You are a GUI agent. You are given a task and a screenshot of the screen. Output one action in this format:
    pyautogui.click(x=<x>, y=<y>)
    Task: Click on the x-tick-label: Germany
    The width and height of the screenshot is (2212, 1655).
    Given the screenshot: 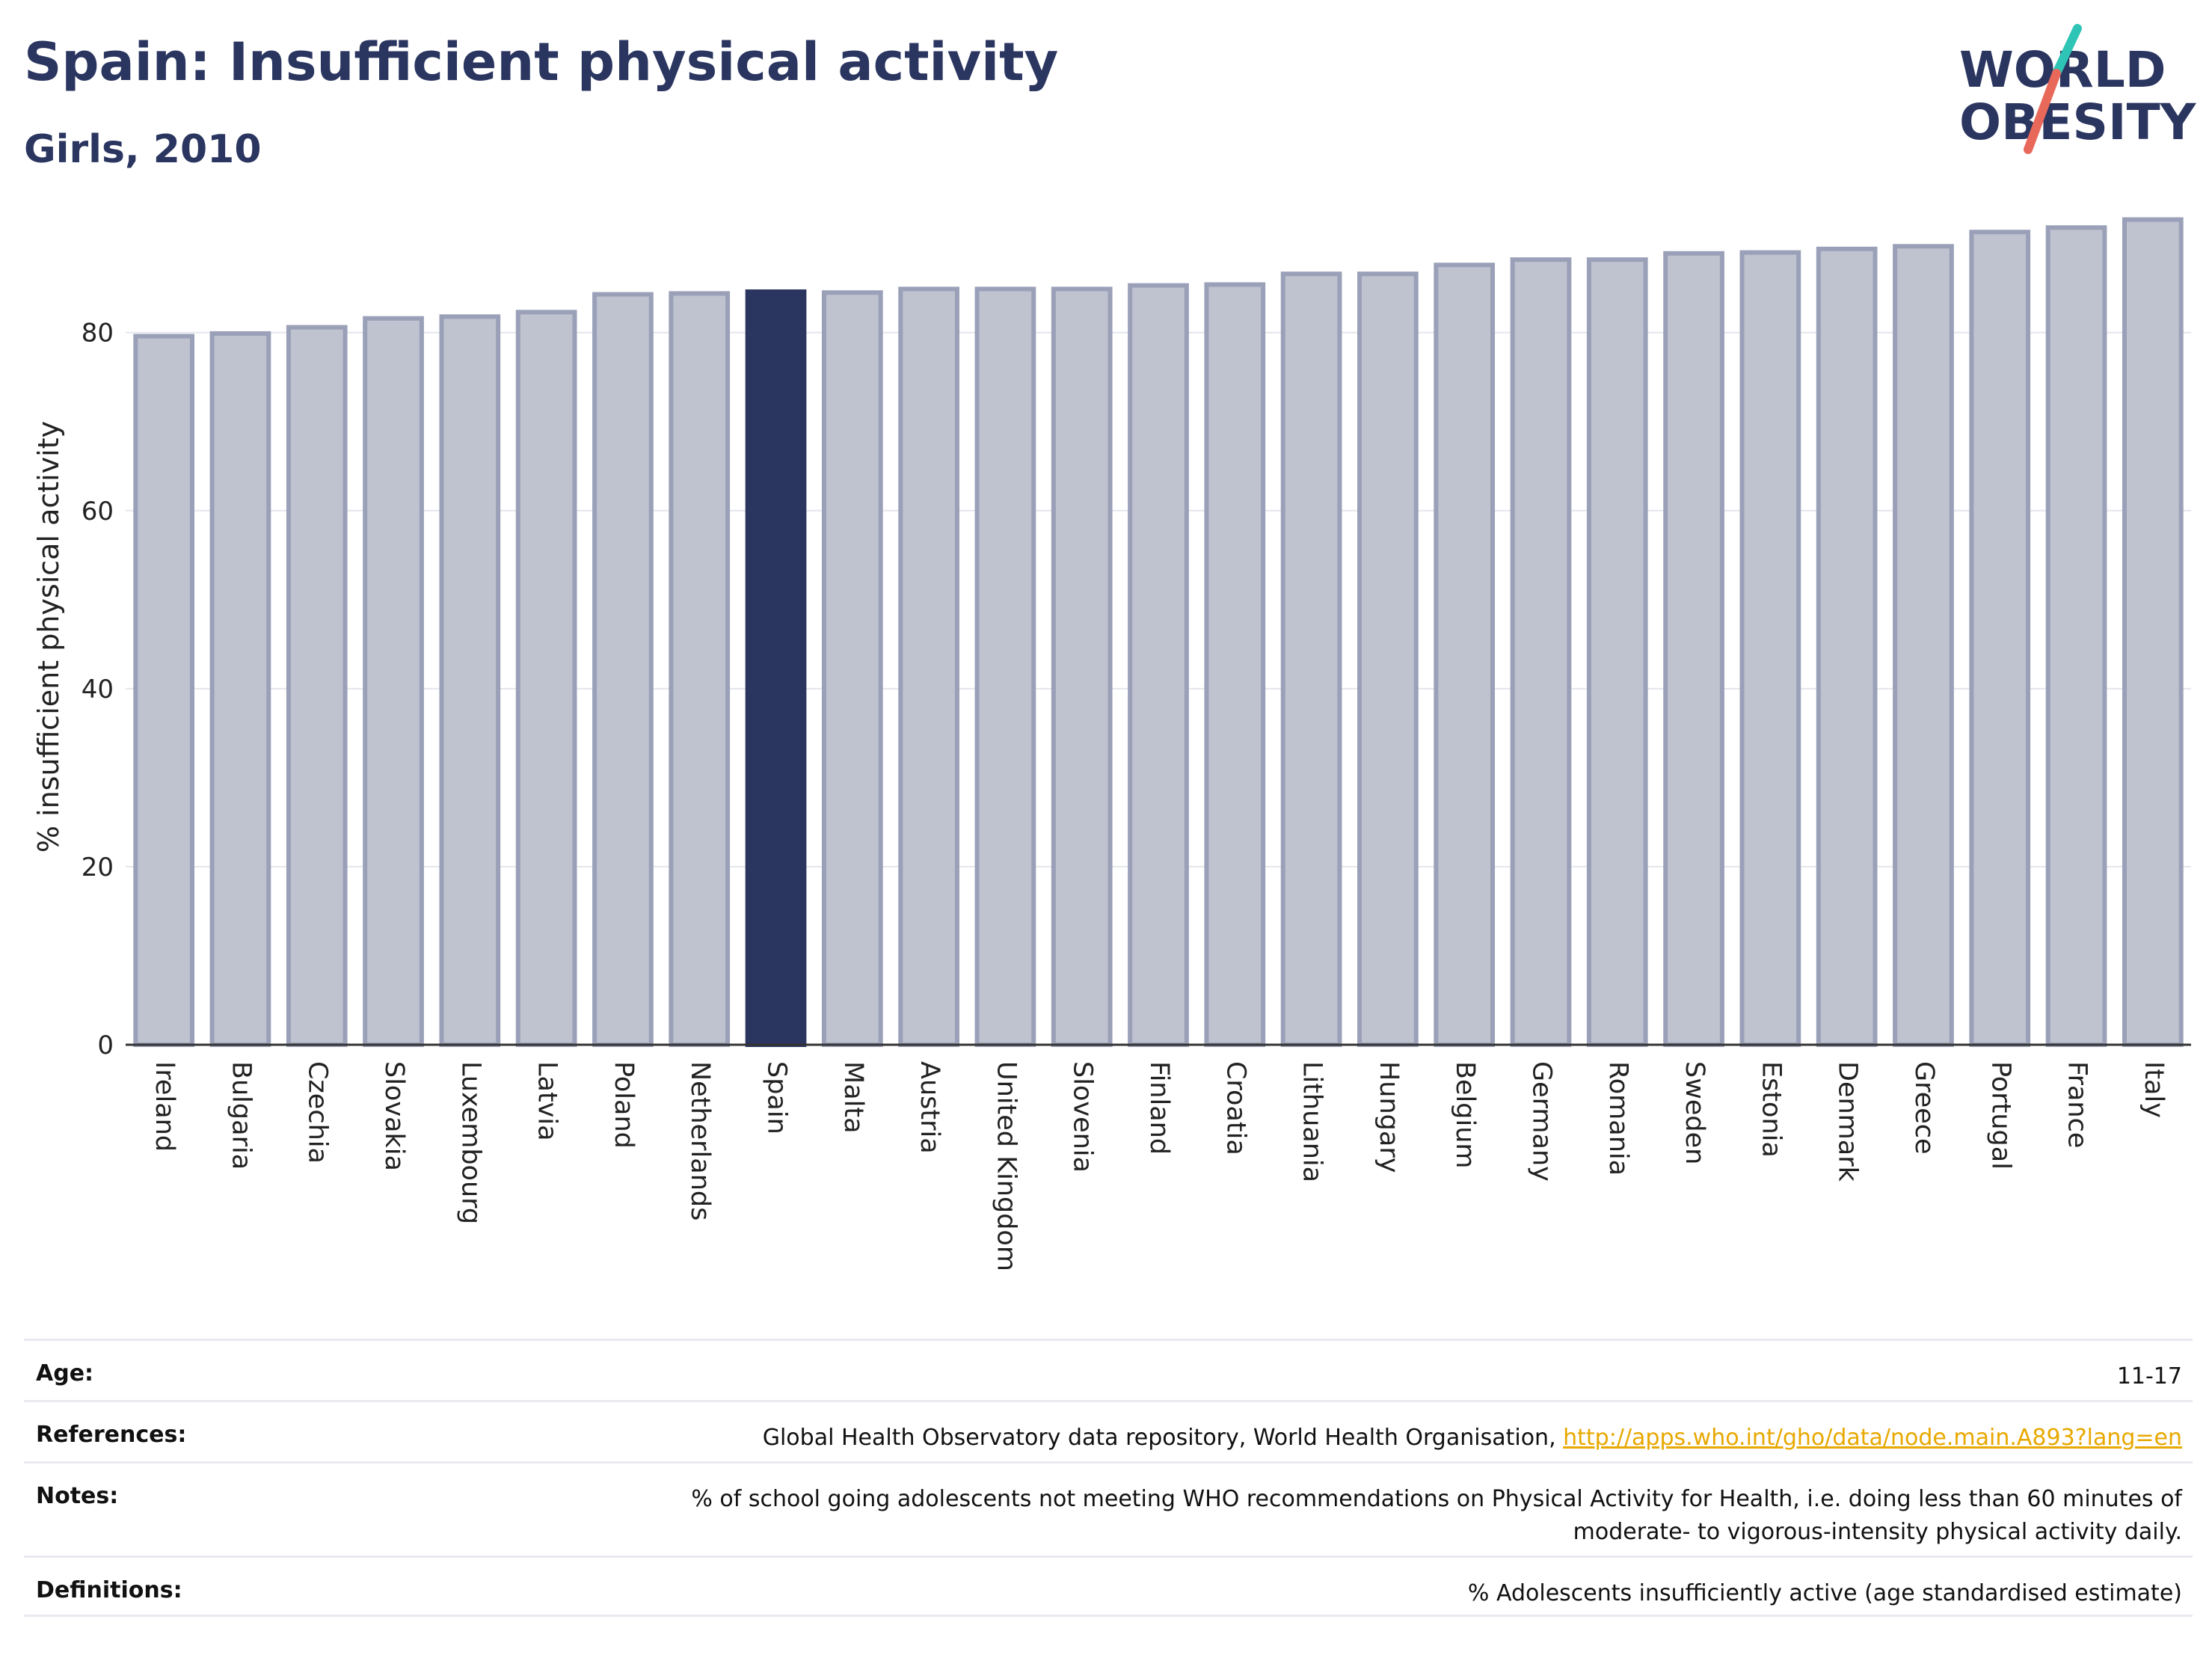 What is the action you would take?
    pyautogui.click(x=1541, y=1121)
    